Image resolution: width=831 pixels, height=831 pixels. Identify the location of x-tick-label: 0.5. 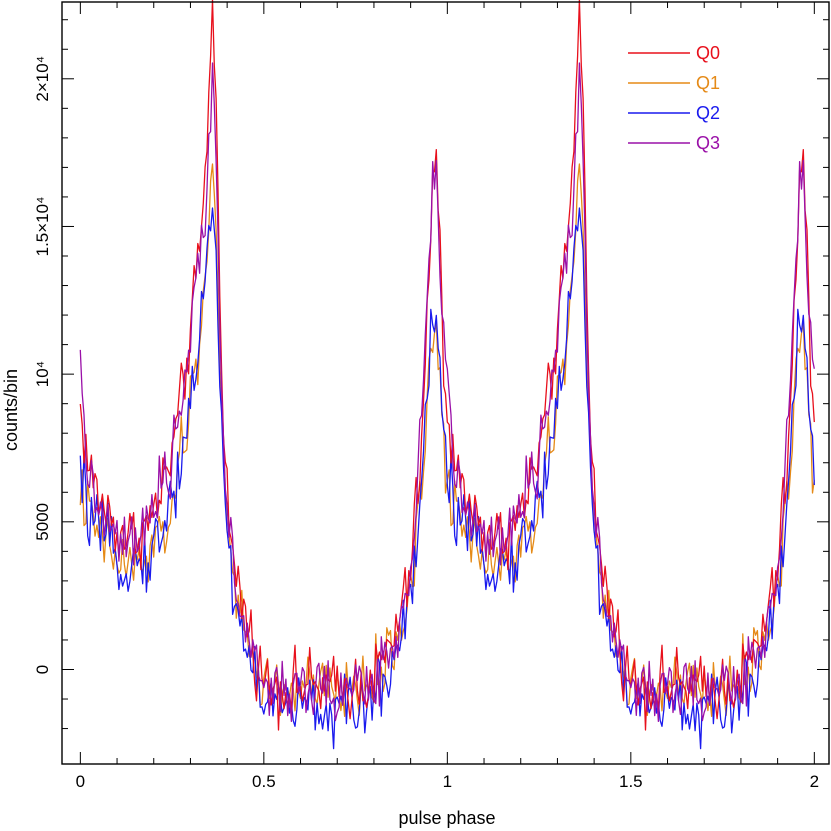
(264, 781).